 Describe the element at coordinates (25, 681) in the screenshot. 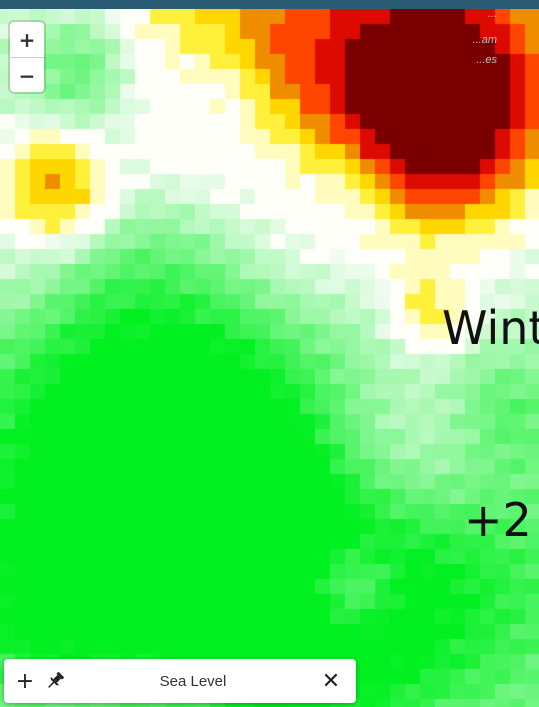

I see `add-layer-icon: +` at that location.